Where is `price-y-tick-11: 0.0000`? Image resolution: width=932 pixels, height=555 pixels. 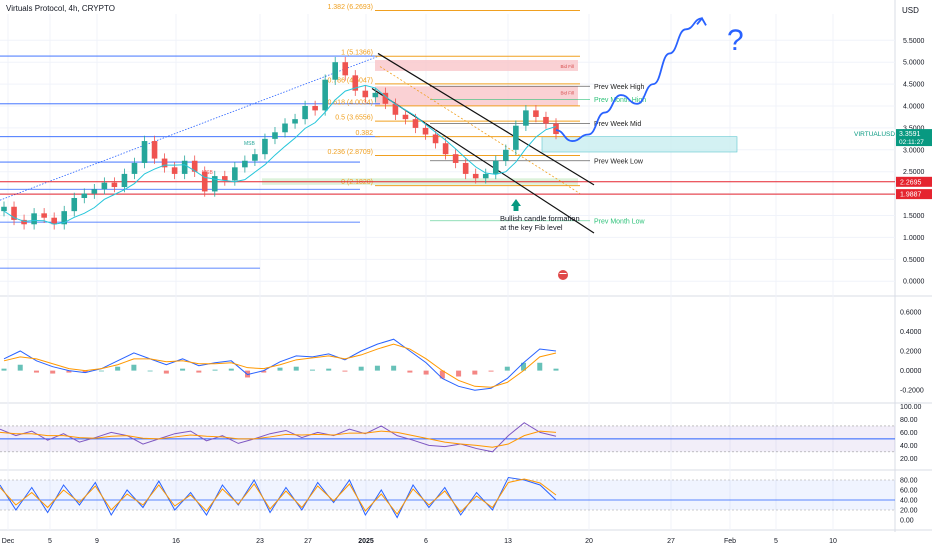
price-y-tick-11: 0.0000 is located at coordinates (914, 282).